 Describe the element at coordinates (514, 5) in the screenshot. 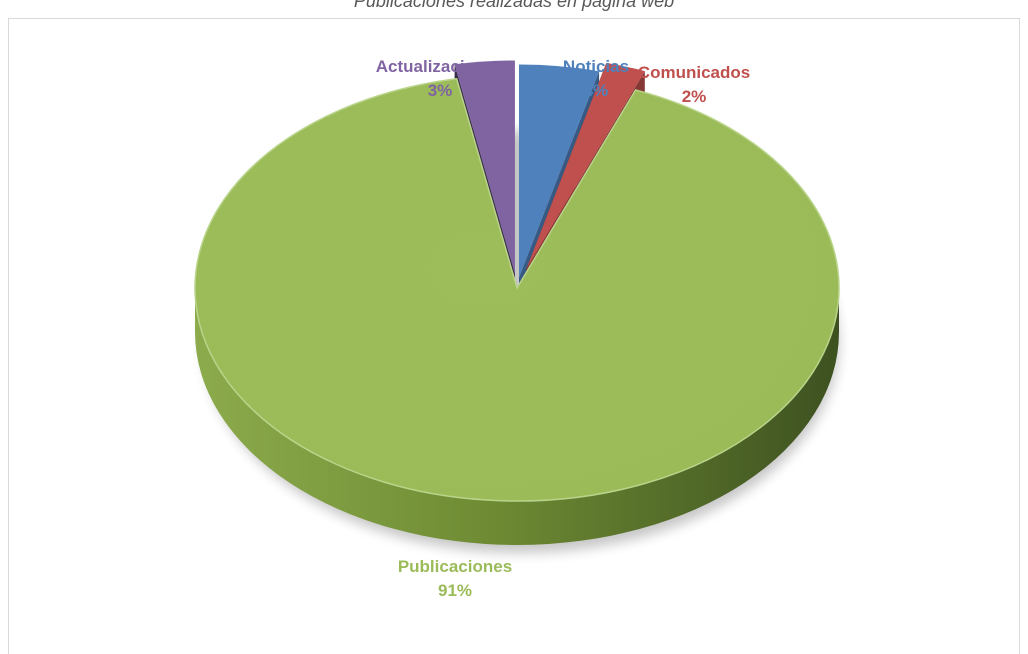

I see `chart-caption: Publicaciones realizadas en página web` at that location.